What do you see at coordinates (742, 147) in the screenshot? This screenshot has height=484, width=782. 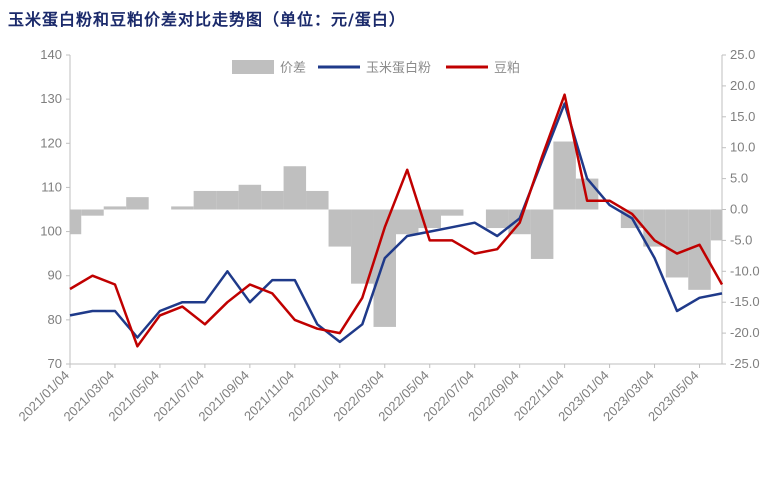 I see `right-tick-label: 10.0` at bounding box center [742, 147].